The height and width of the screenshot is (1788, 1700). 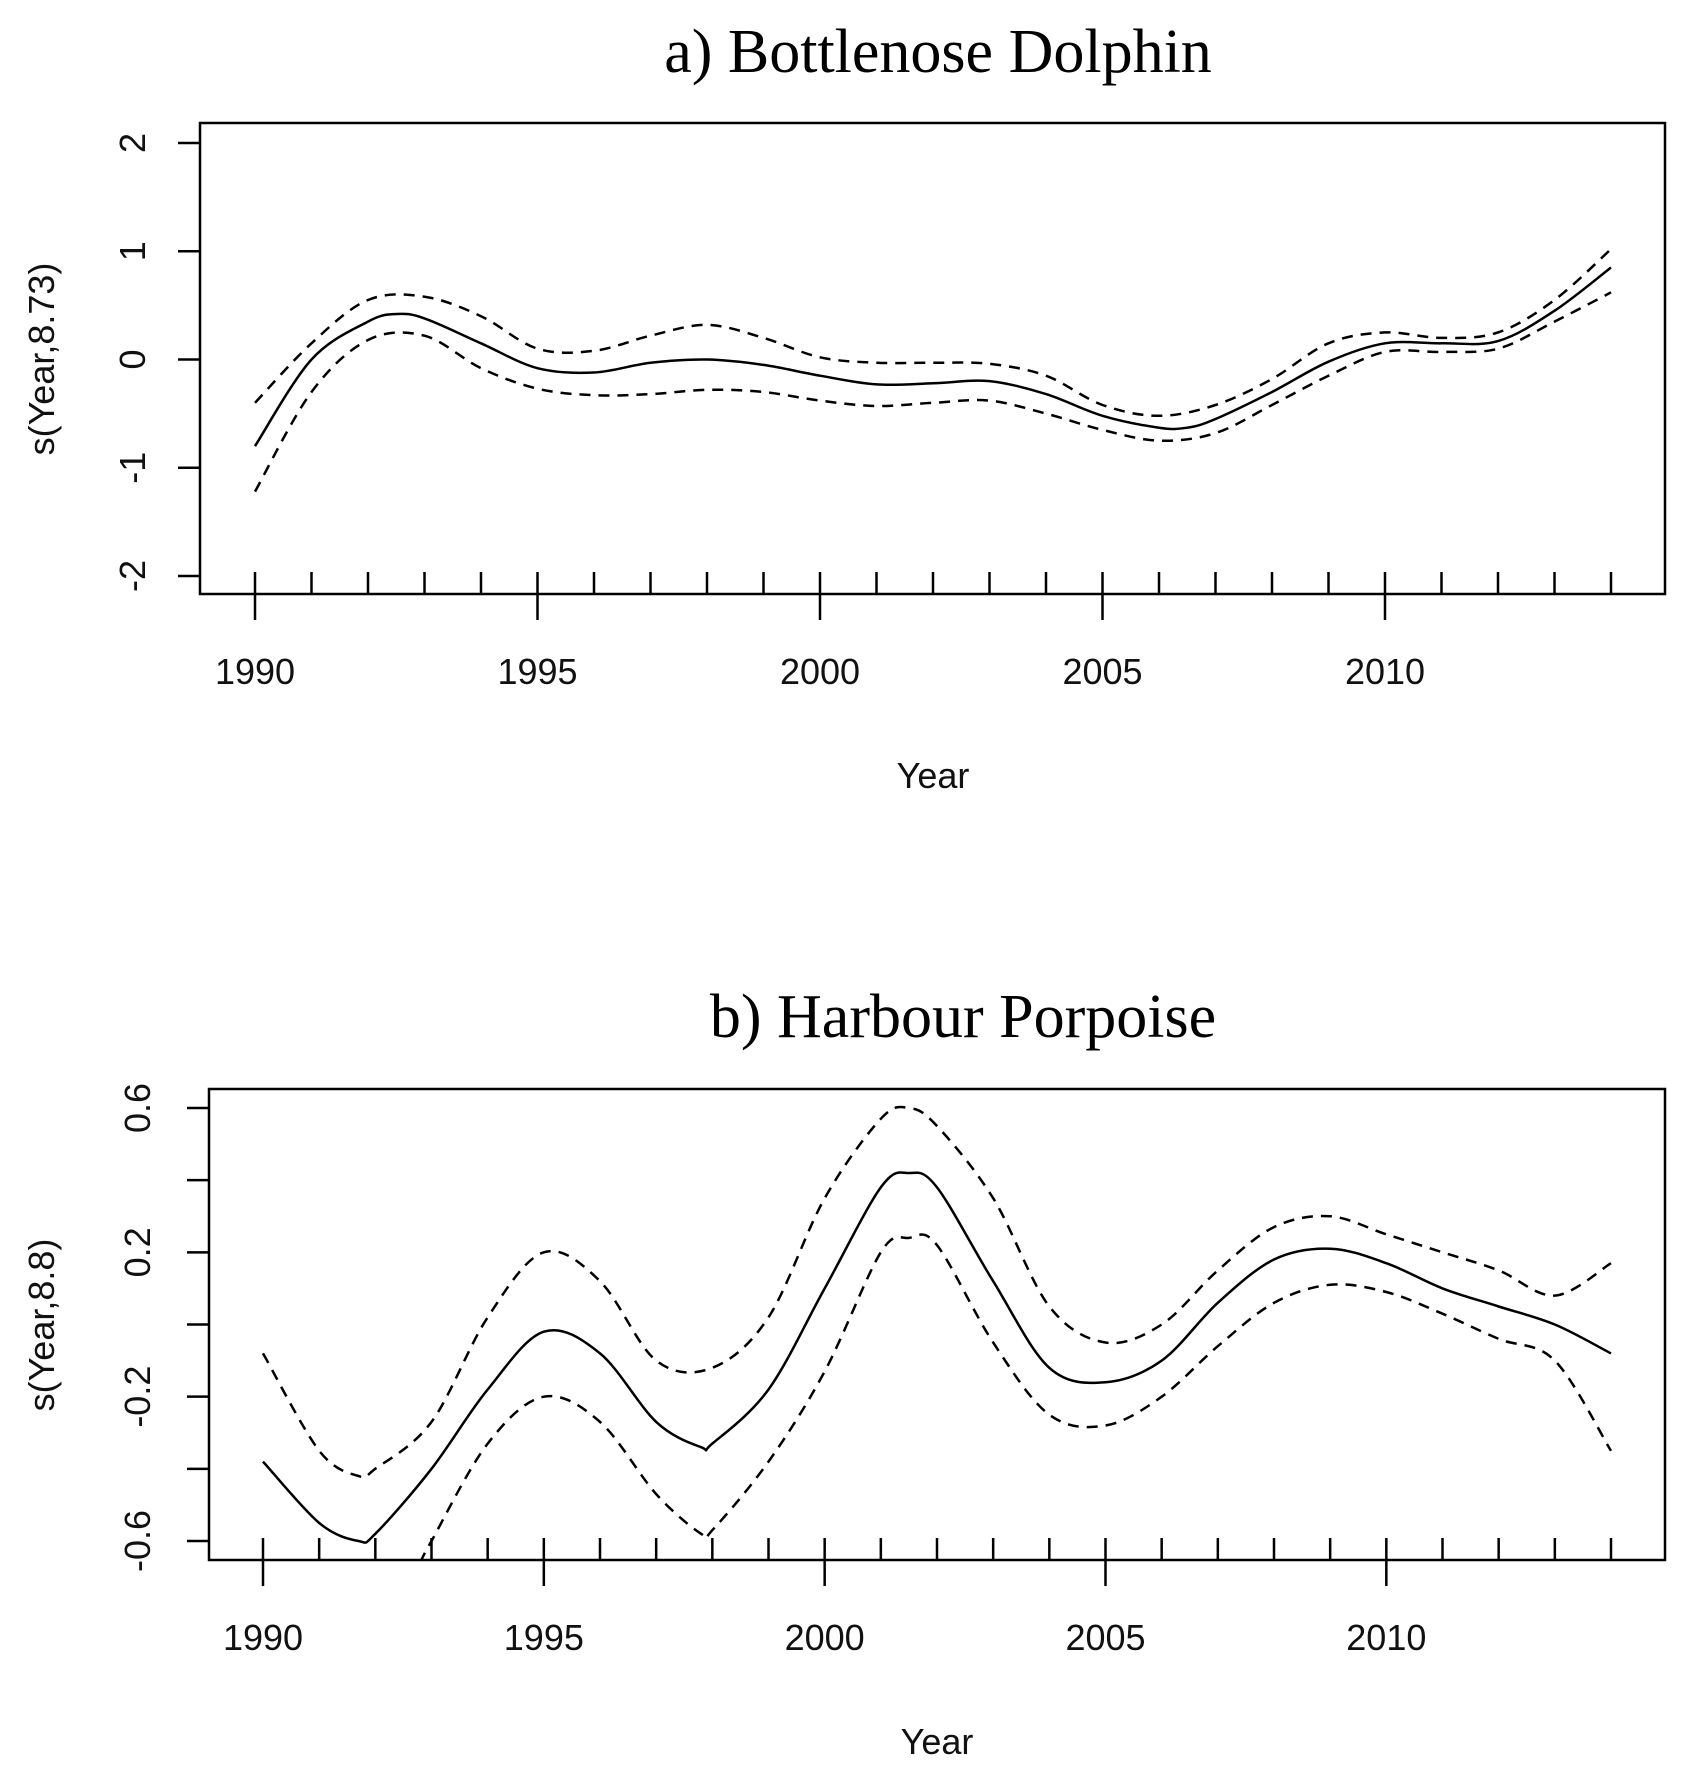 What do you see at coordinates (933, 333) in the screenshot?
I see `series-upper-line` at bounding box center [933, 333].